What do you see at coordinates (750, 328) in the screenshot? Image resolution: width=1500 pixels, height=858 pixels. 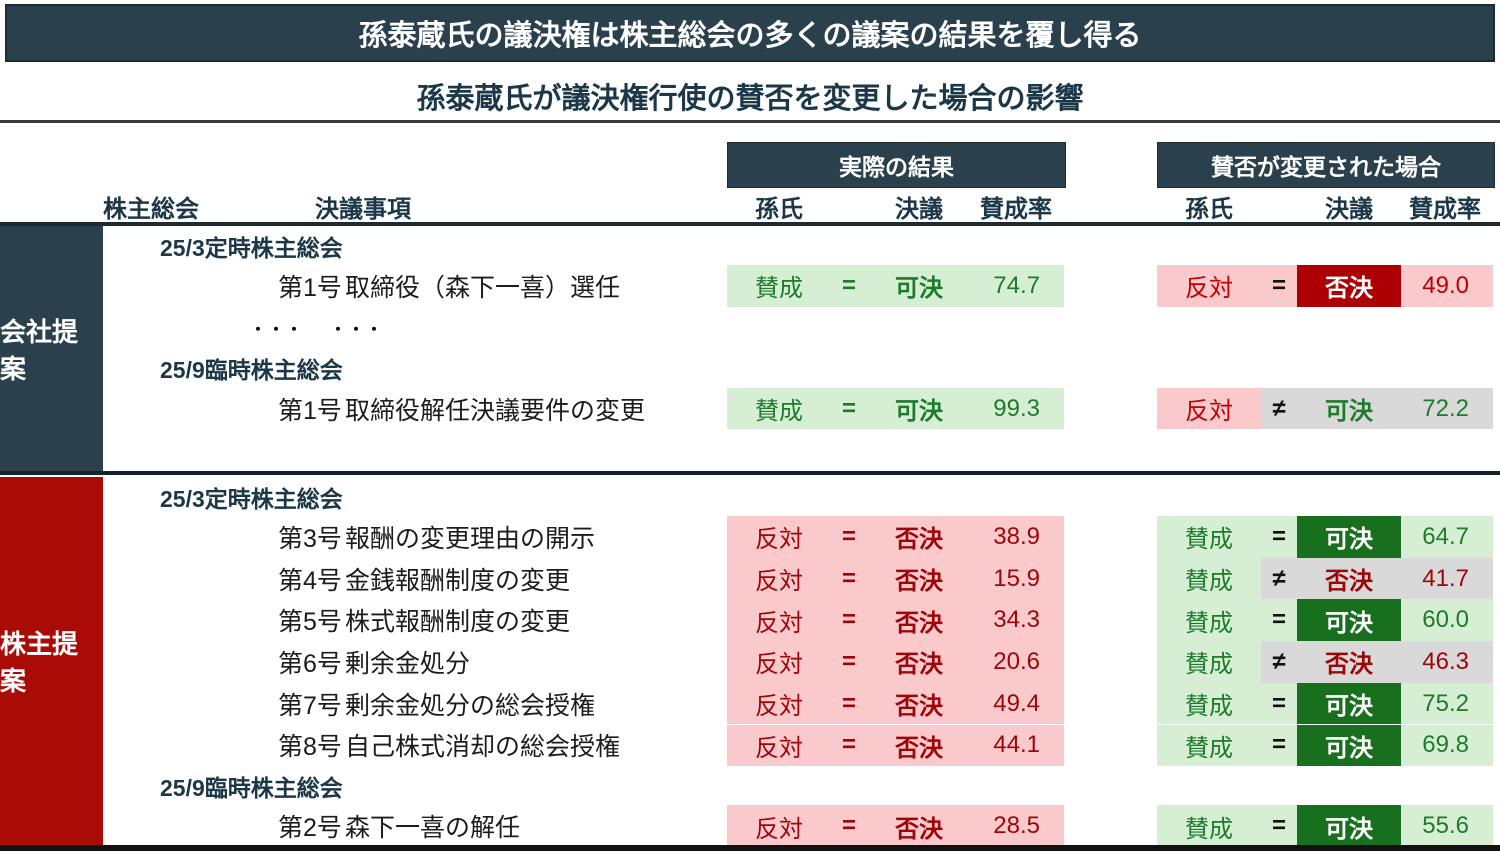 I see `table-row: ・・・ ・・・` at bounding box center [750, 328].